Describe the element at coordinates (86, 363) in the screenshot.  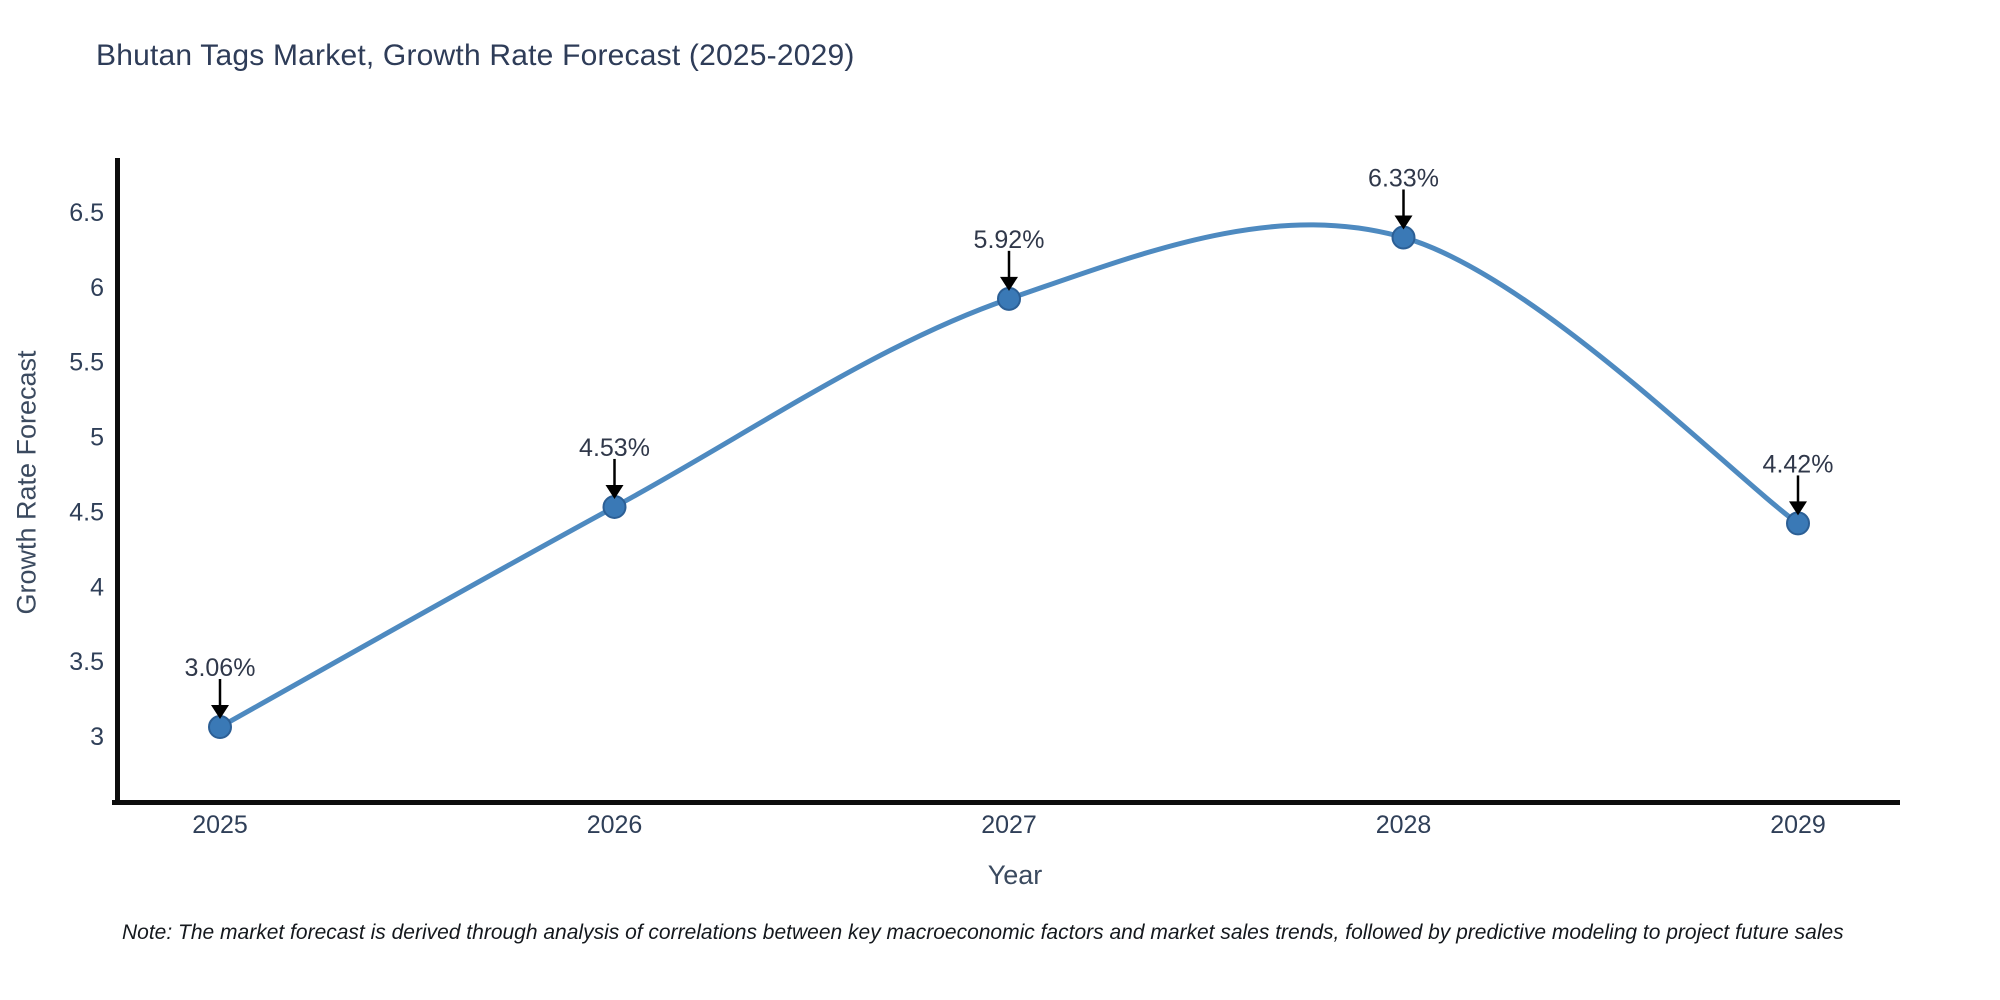
I see `y-tick-label: 5.5` at that location.